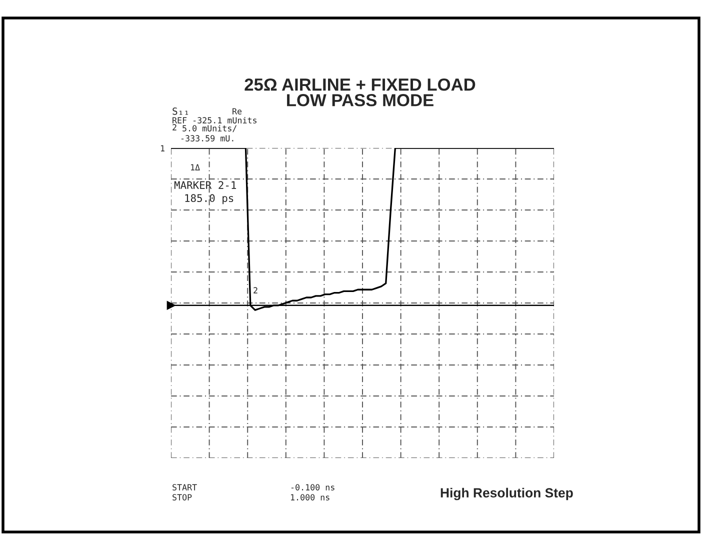 The height and width of the screenshot is (535, 702). Describe the element at coordinates (174, 127) in the screenshot. I see `text: 2` at that location.